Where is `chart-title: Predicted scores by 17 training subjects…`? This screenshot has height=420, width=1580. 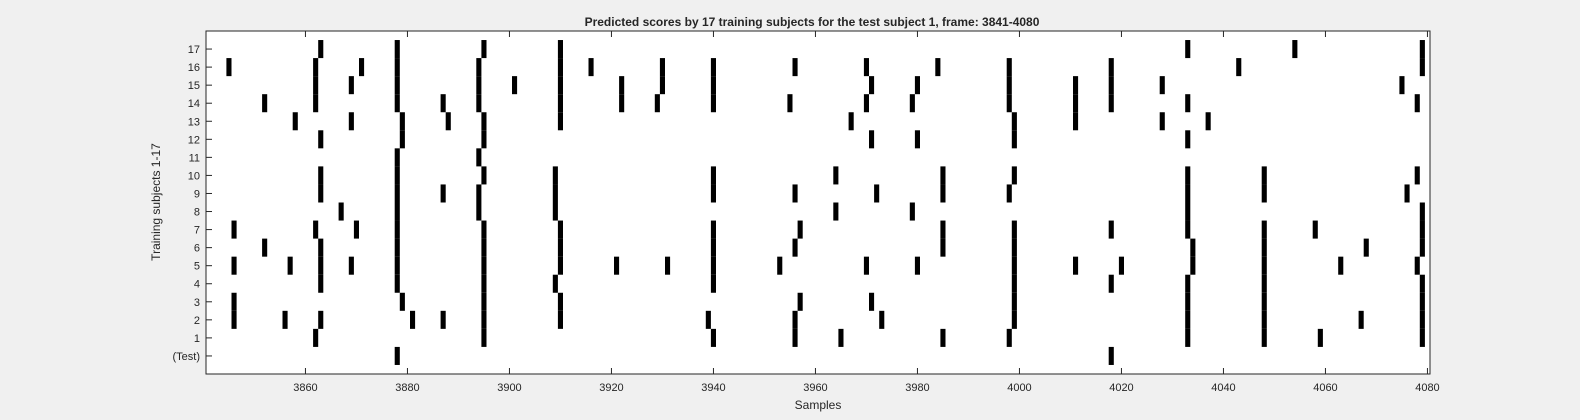 chart-title: Predicted scores by 17 training subjects… is located at coordinates (812, 22).